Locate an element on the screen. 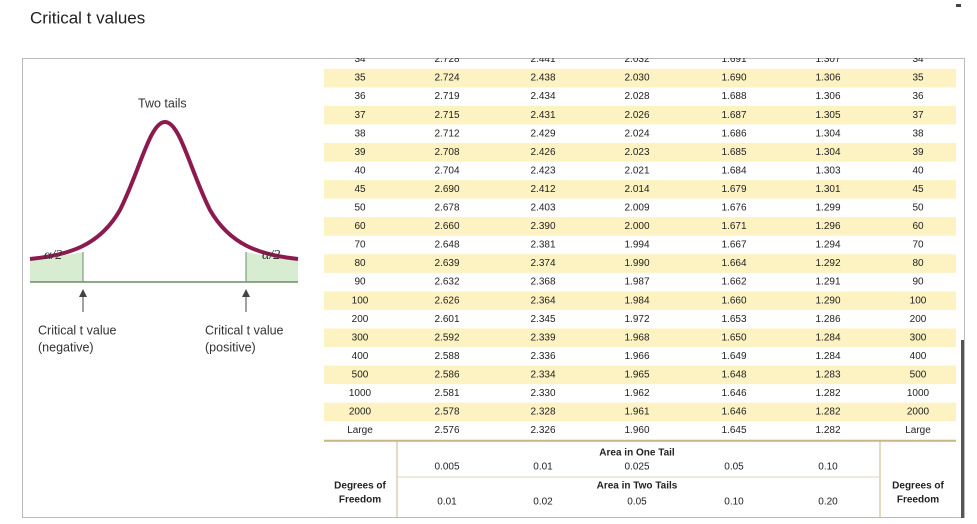 Image resolution: width=977 pixels, height=524 pixels. value-cell: 1.645 is located at coordinates (733, 430).